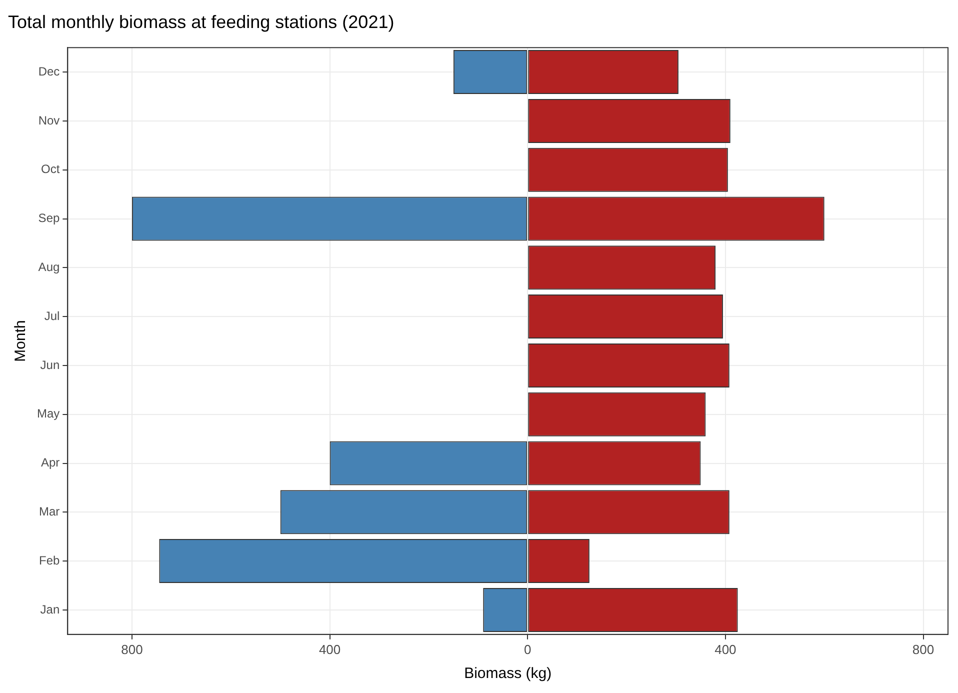 The width and height of the screenshot is (958, 693). What do you see at coordinates (49, 511) in the screenshot?
I see `y-tick-label: Mar` at bounding box center [49, 511].